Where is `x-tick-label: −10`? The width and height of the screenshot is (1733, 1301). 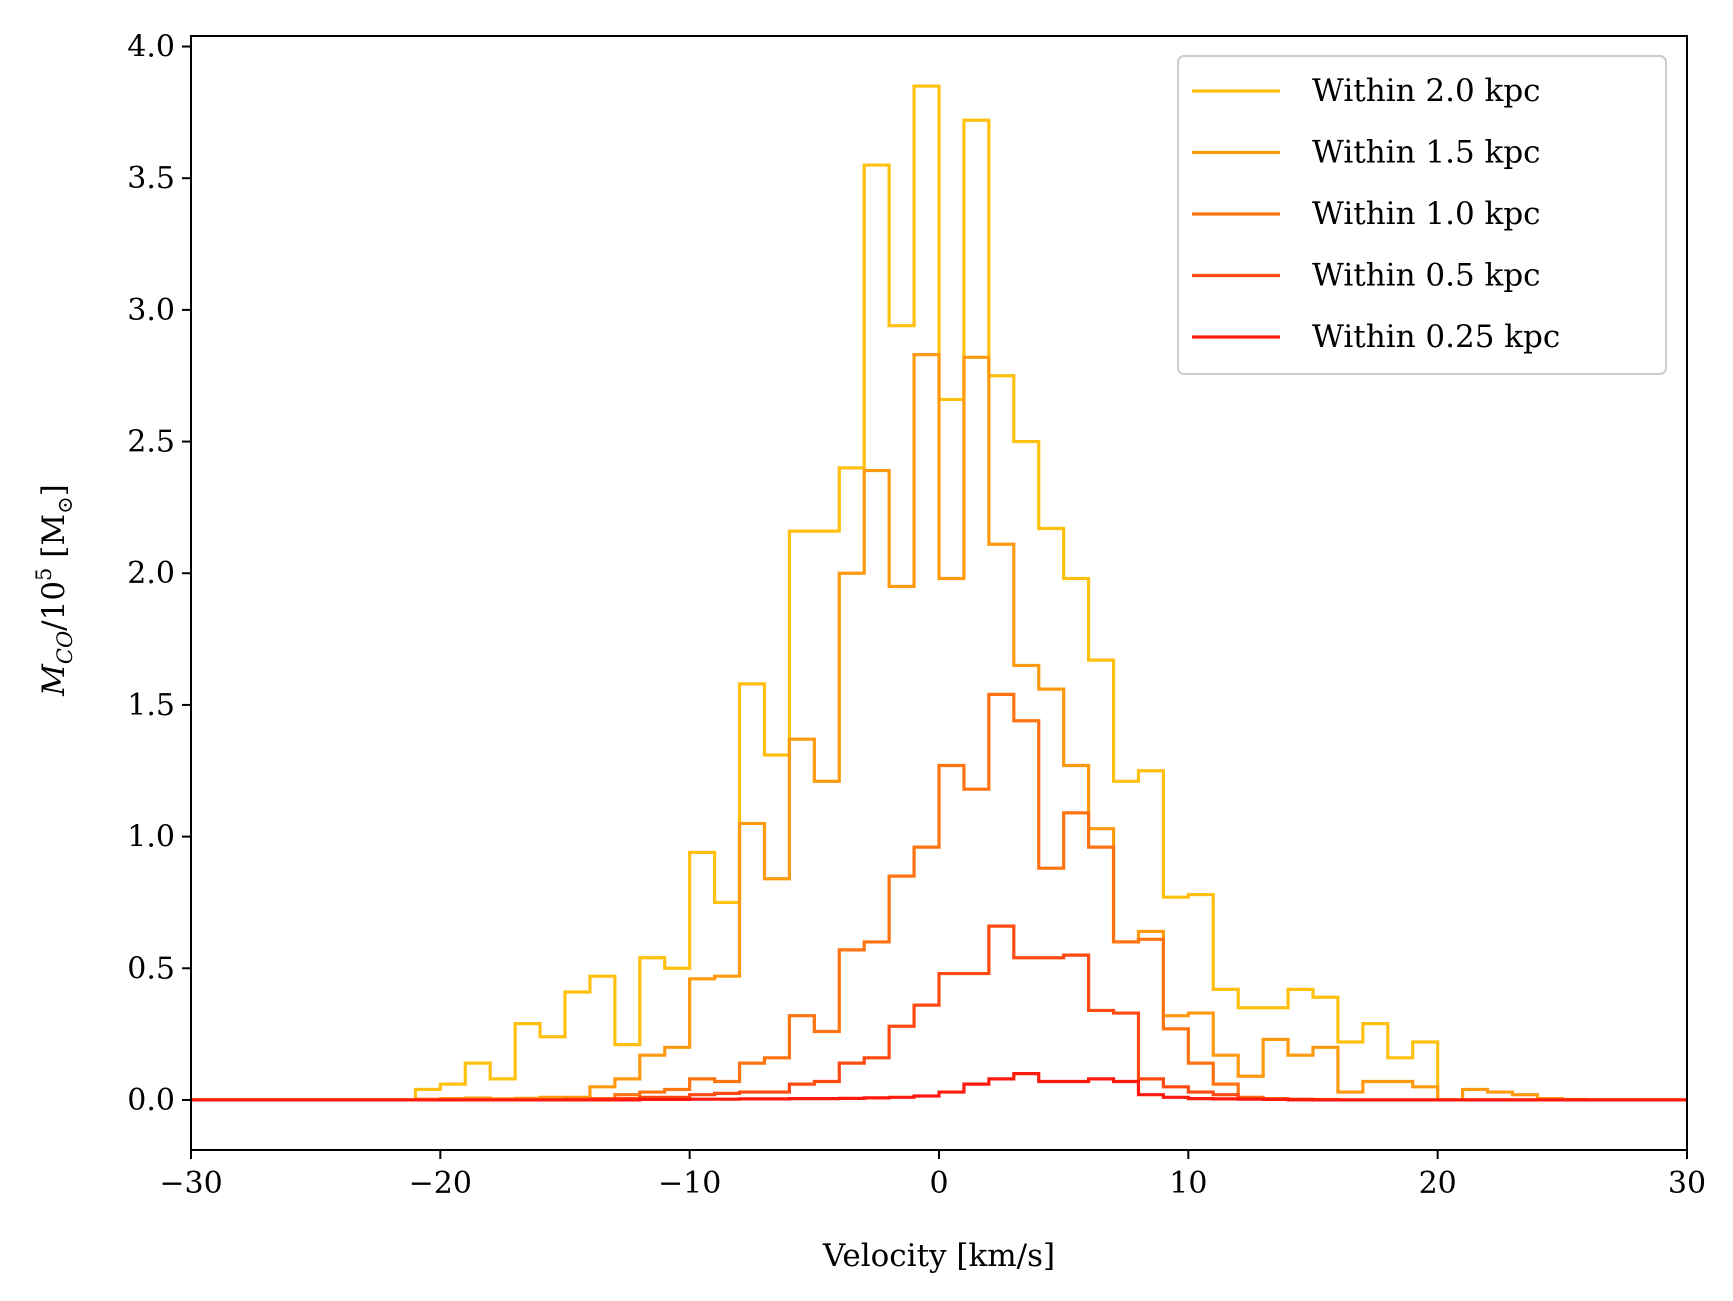 x-tick-label: −10 is located at coordinates (689, 1183).